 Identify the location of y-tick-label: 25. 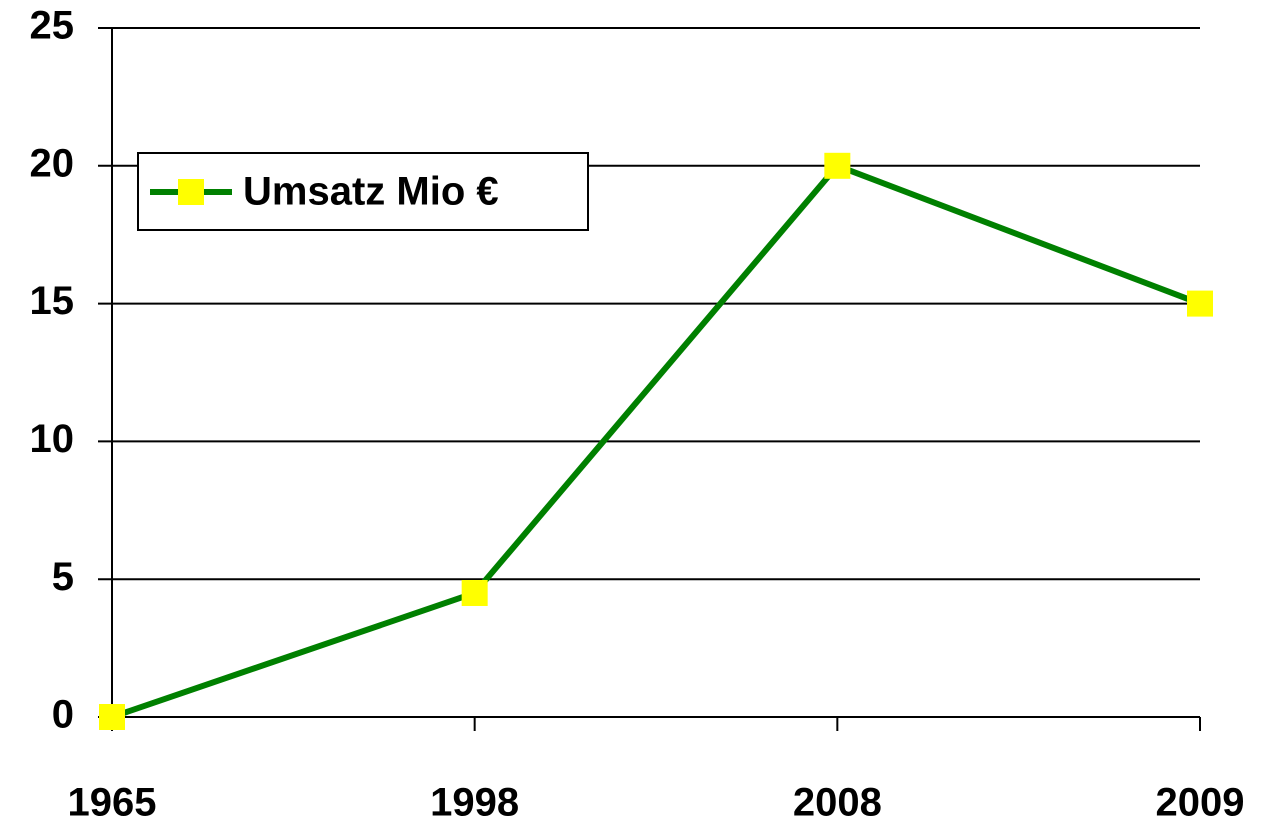
(52, 26).